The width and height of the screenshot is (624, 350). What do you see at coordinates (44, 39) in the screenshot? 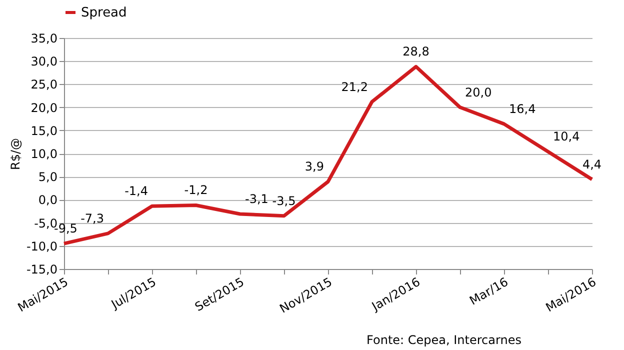
I see `y-tick-label: 35,0` at bounding box center [44, 39].